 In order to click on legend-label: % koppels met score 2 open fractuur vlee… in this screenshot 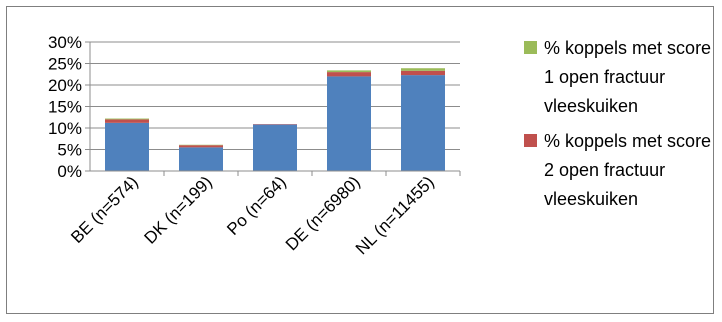, I will do `click(628, 170)`.